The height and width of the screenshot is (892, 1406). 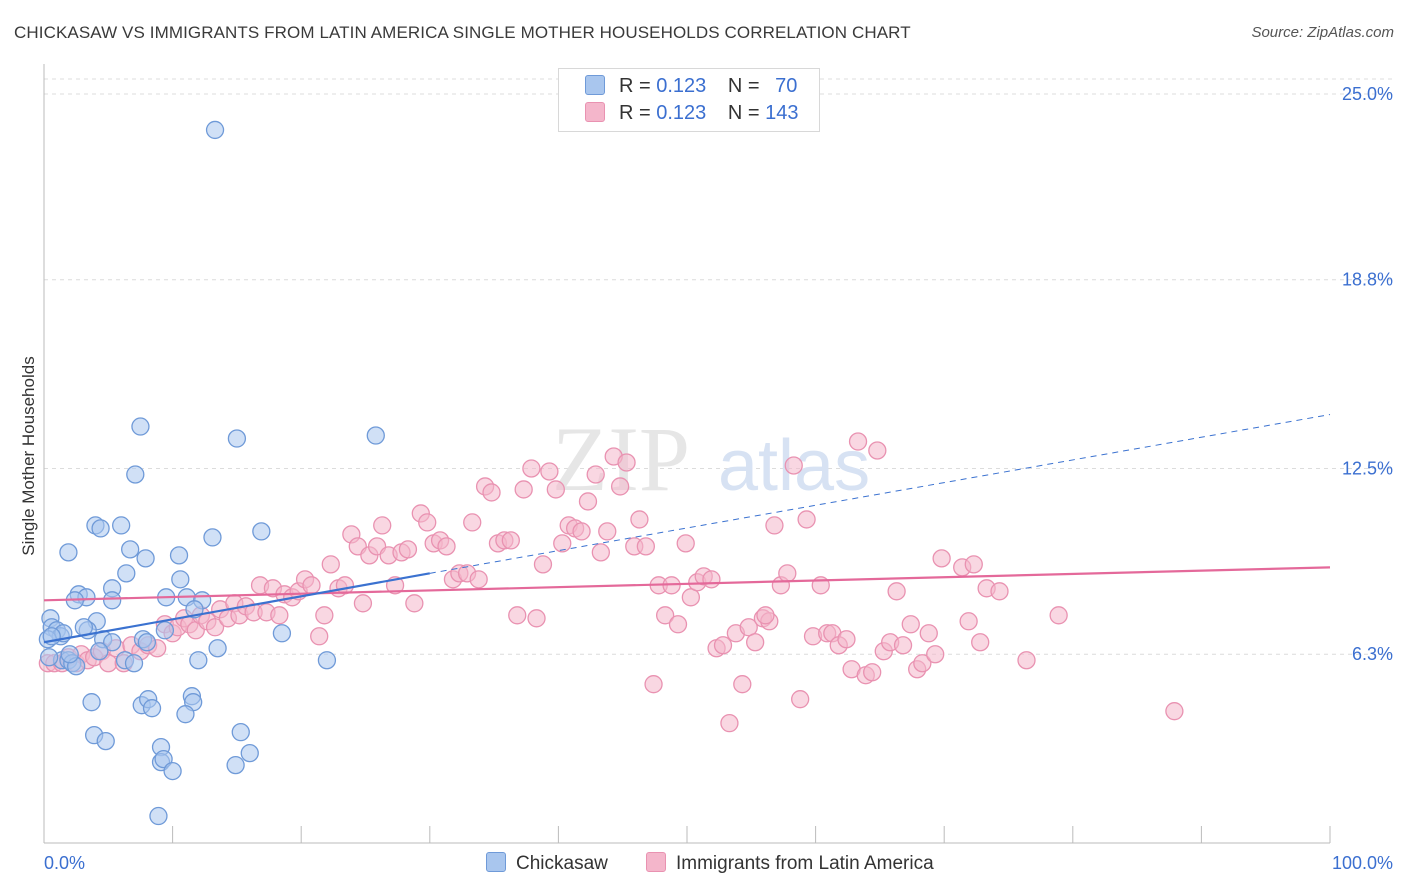 What do you see at coordinates (681, 86) in the screenshot?
I see `legend-r-value-chickasaw: 0.123` at bounding box center [681, 86].